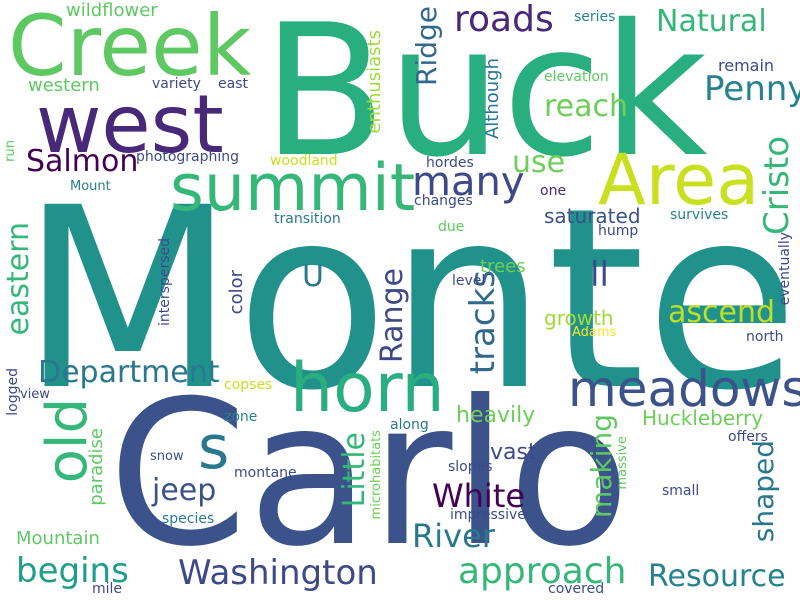  What do you see at coordinates (451, 227) in the screenshot?
I see `word-due: due` at bounding box center [451, 227].